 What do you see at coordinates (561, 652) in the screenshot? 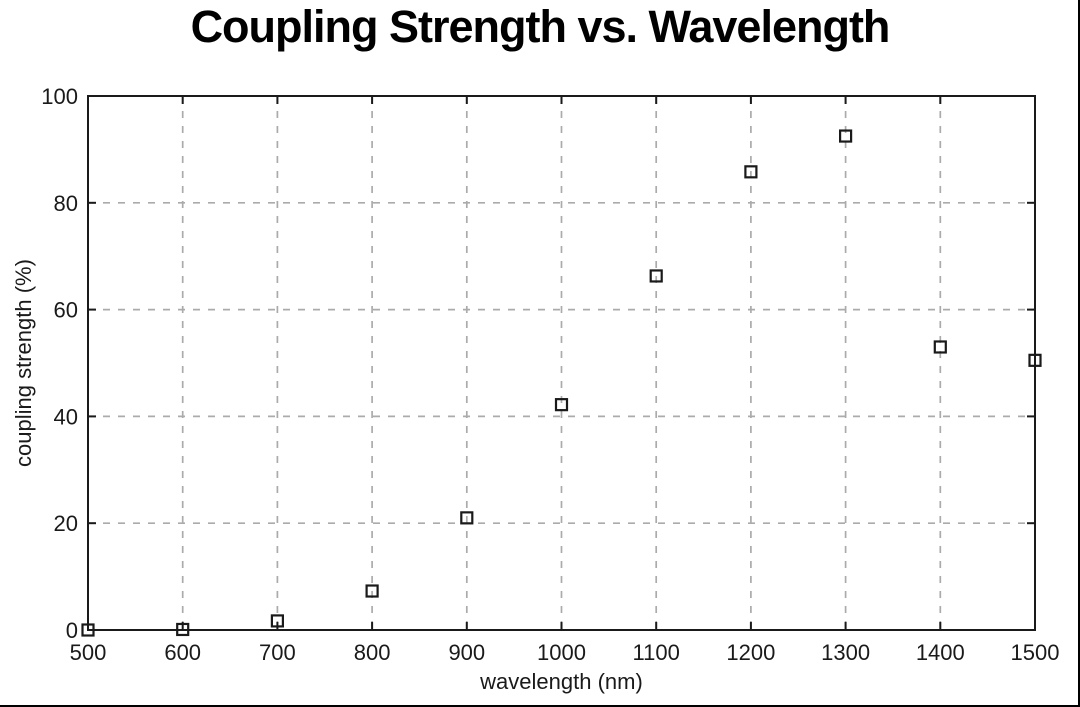
I see `x-tick-label: 1000` at bounding box center [561, 652].